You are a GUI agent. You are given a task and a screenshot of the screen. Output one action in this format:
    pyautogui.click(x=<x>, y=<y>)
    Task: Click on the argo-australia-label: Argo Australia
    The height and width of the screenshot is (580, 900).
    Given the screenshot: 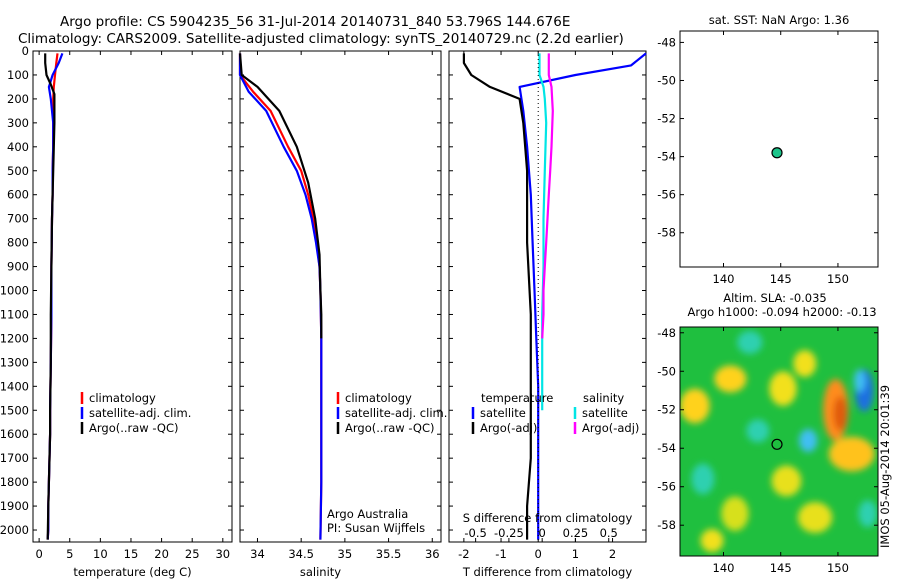 What is the action you would take?
    pyautogui.click(x=367, y=514)
    